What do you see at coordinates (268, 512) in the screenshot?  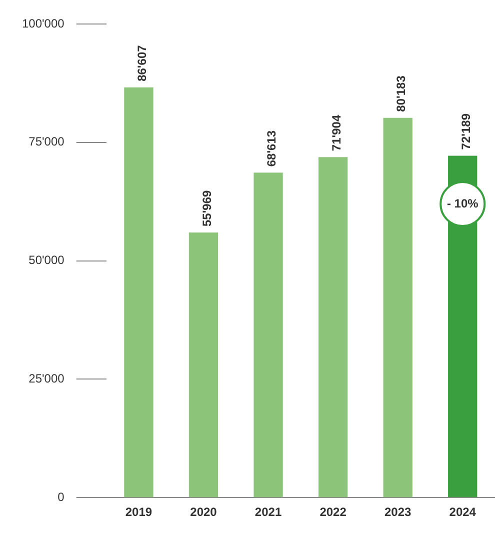 I see `x-tick-label: 2021` at bounding box center [268, 512].